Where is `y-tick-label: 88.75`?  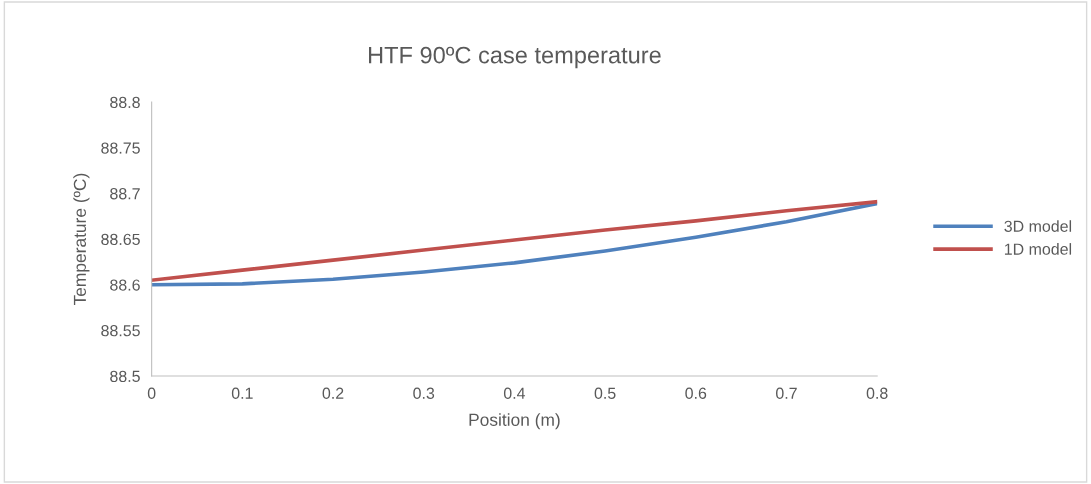 y-tick-label: 88.75 is located at coordinates (120, 148).